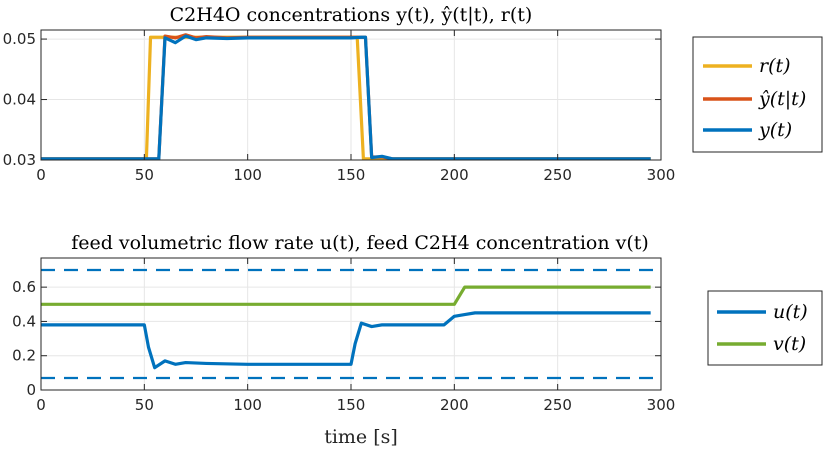 This screenshot has height=451, width=830. I want to click on concentrations-x-tick-label: 50, so click(144, 175).